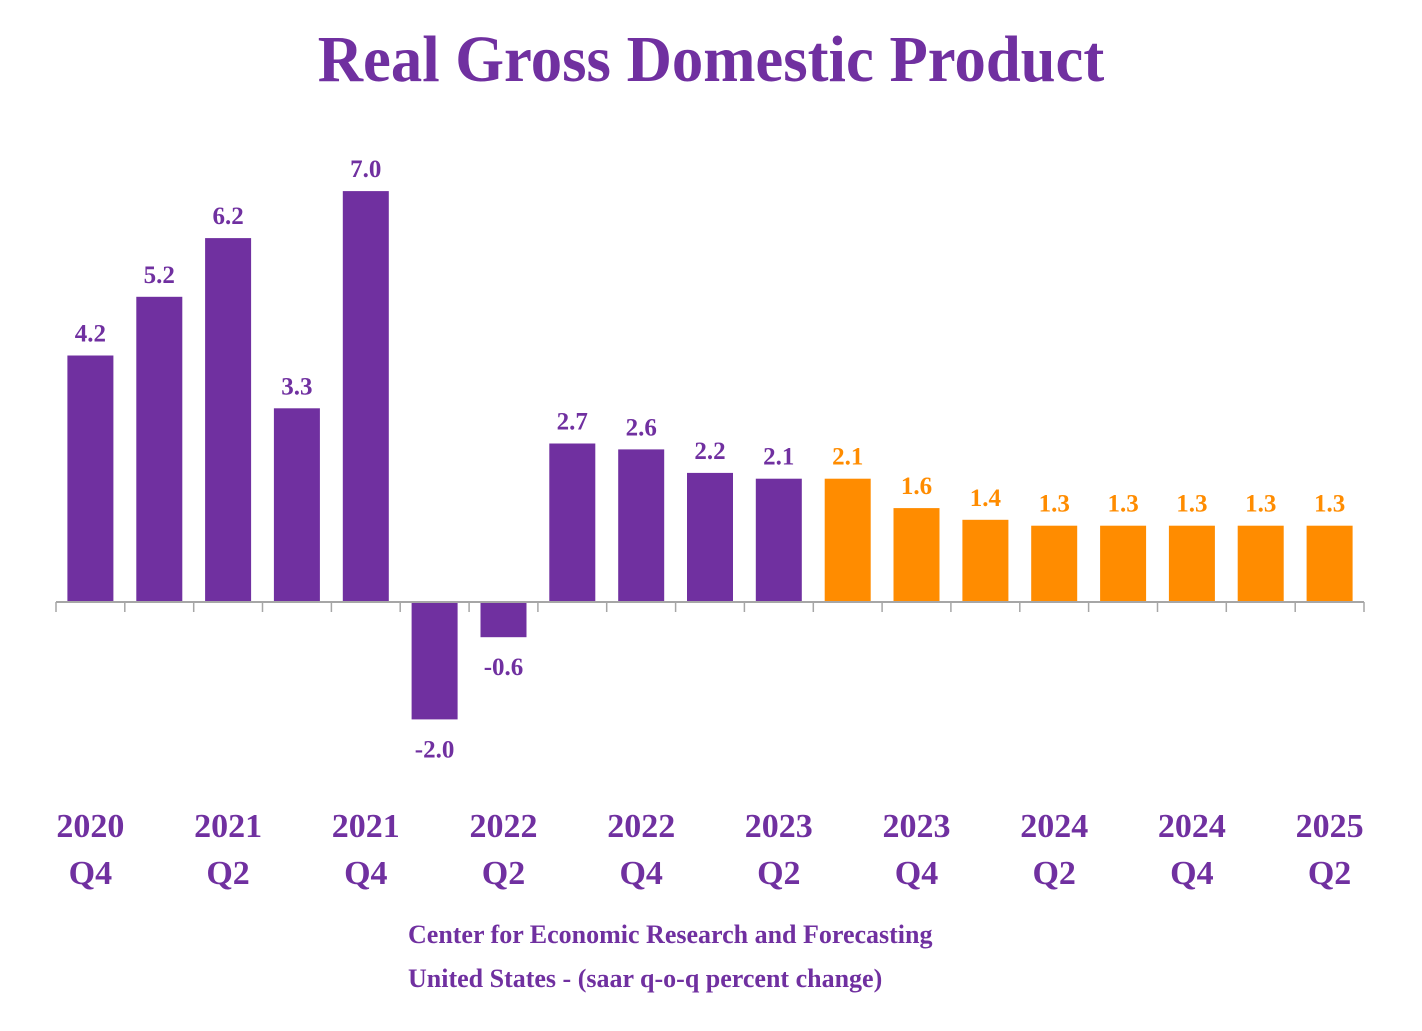  What do you see at coordinates (572, 522) in the screenshot?
I see `bar-2022-q3` at bounding box center [572, 522].